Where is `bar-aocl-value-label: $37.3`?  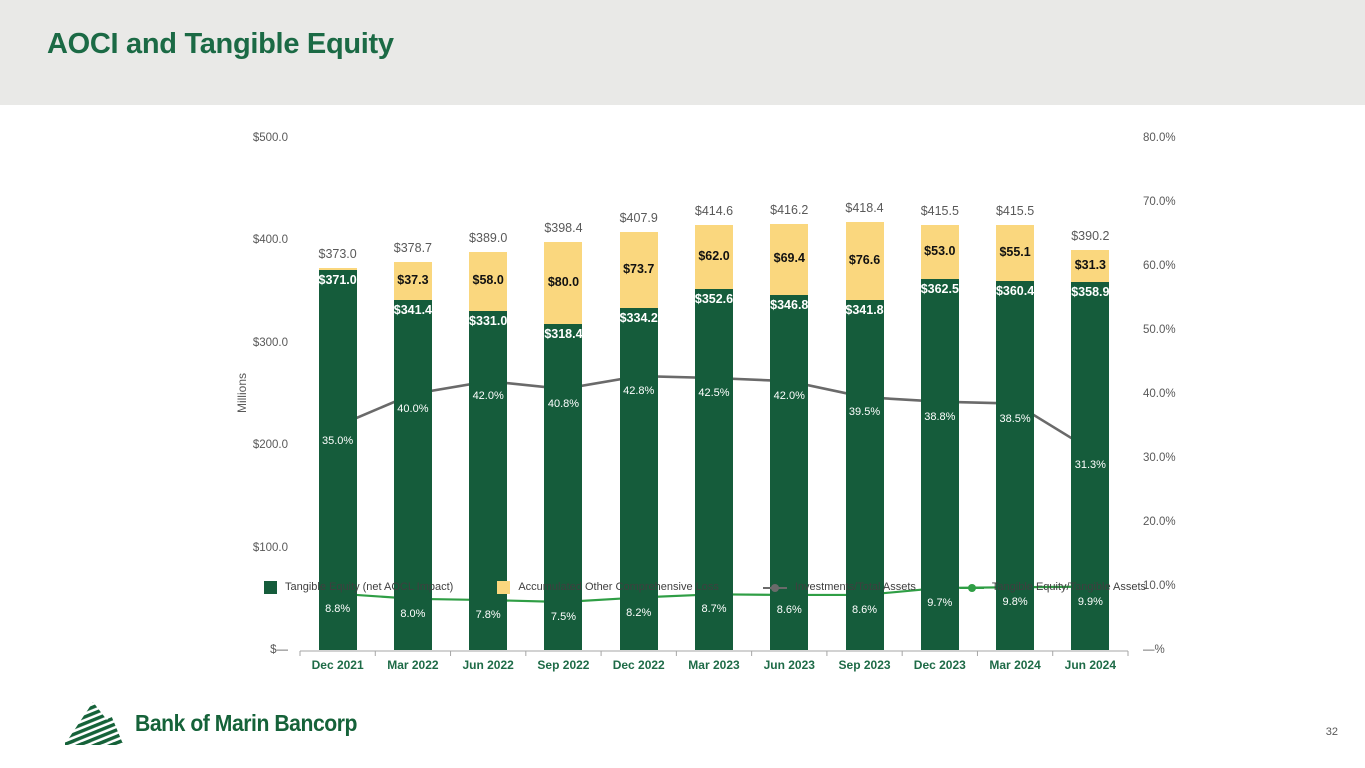 bar-aocl-value-label: $37.3 is located at coordinates (413, 280).